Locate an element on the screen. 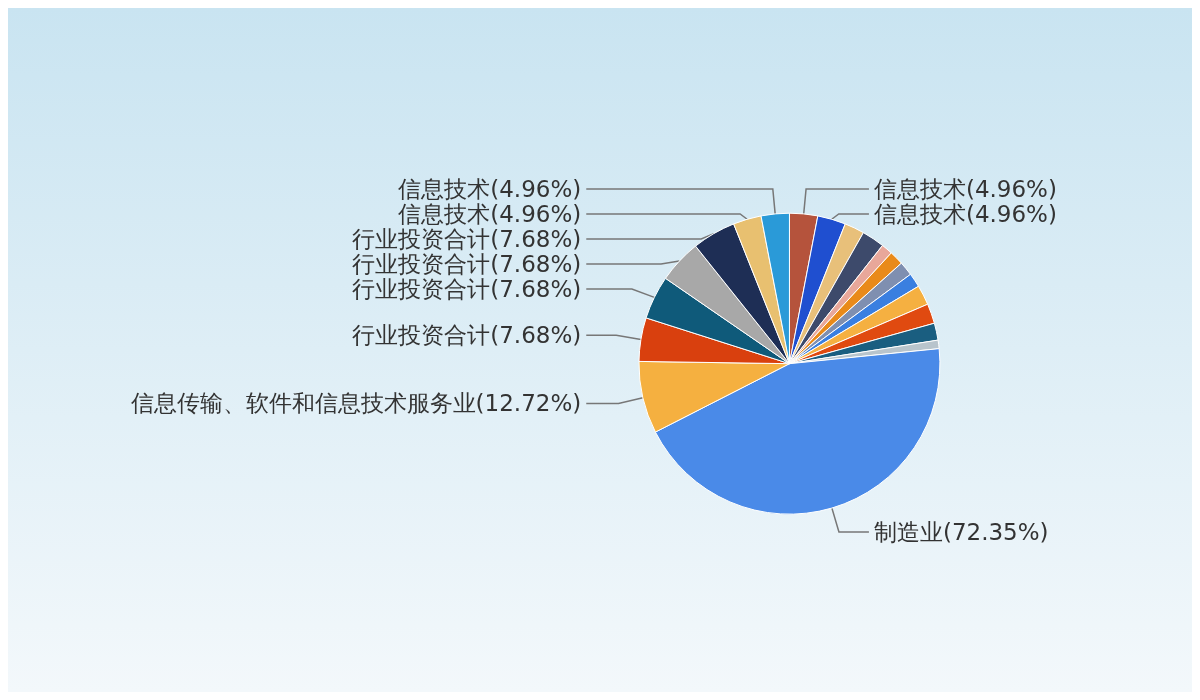 Image resolution: width=1200 pixels, height=700 pixels. slice-label: 信息传输、软件和信息技术服务业(12.72%) is located at coordinates (356, 403).